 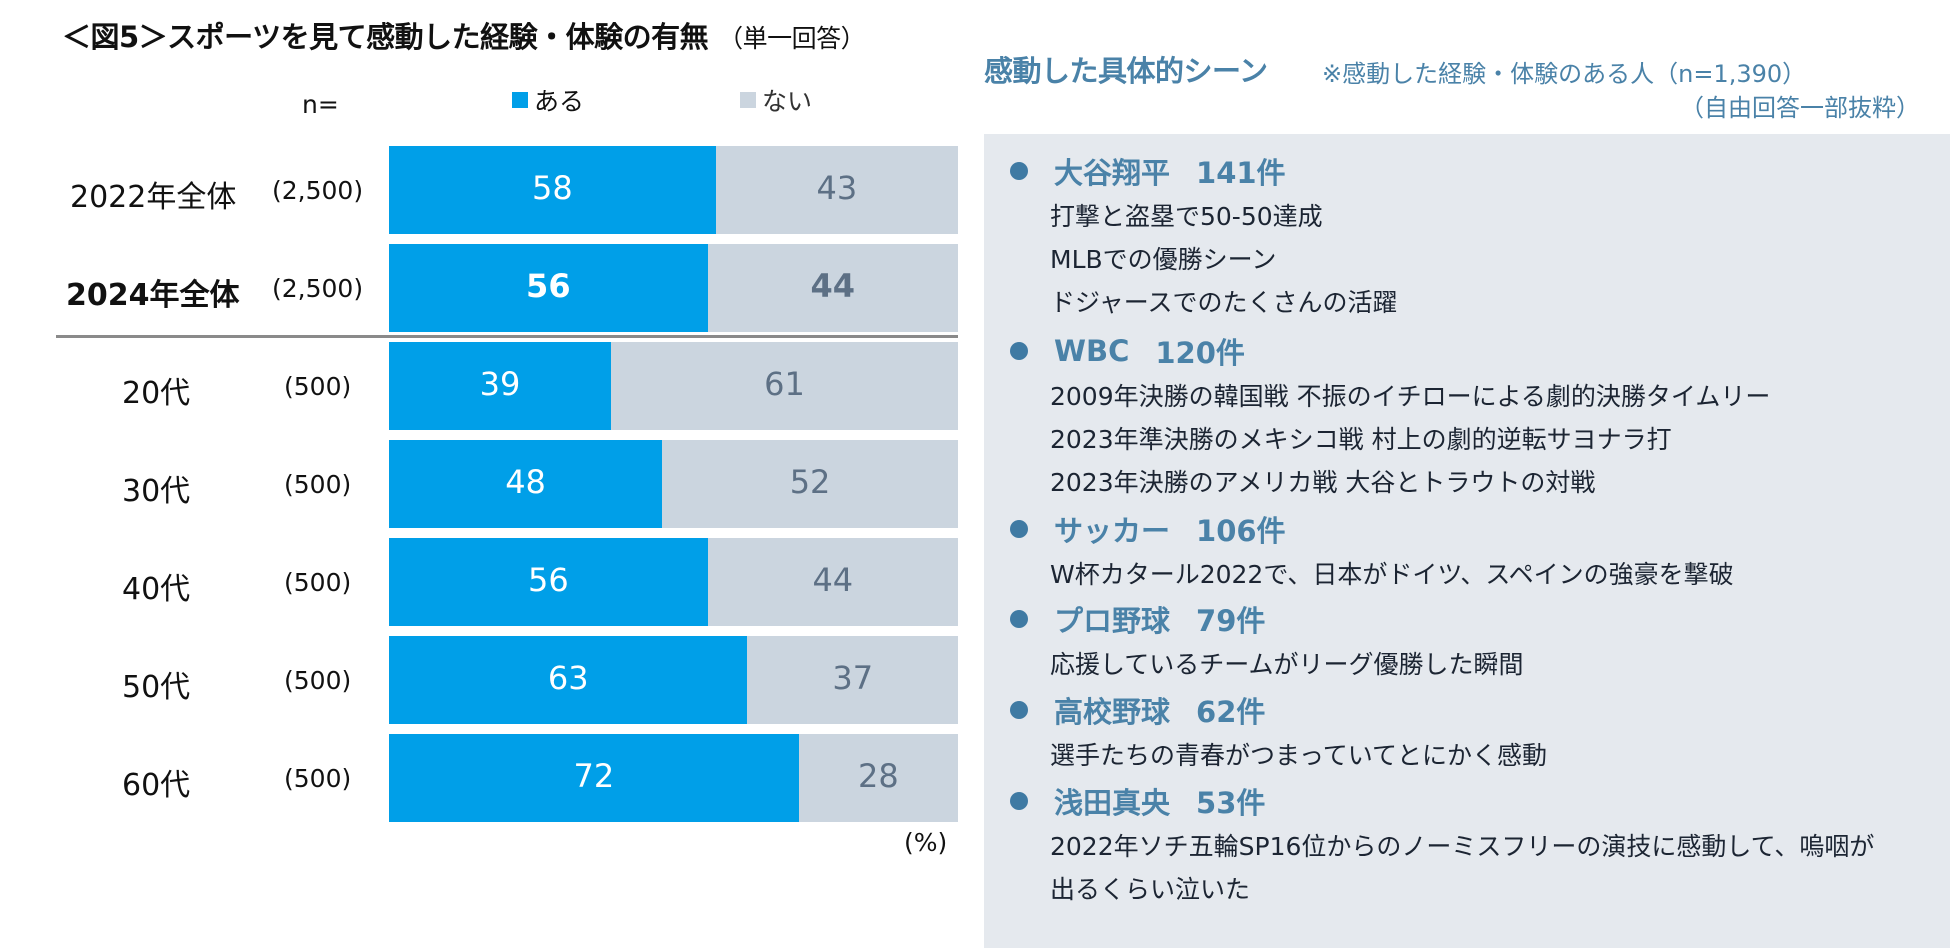 I want to click on data-label-no: 28, so click(x=878, y=776).